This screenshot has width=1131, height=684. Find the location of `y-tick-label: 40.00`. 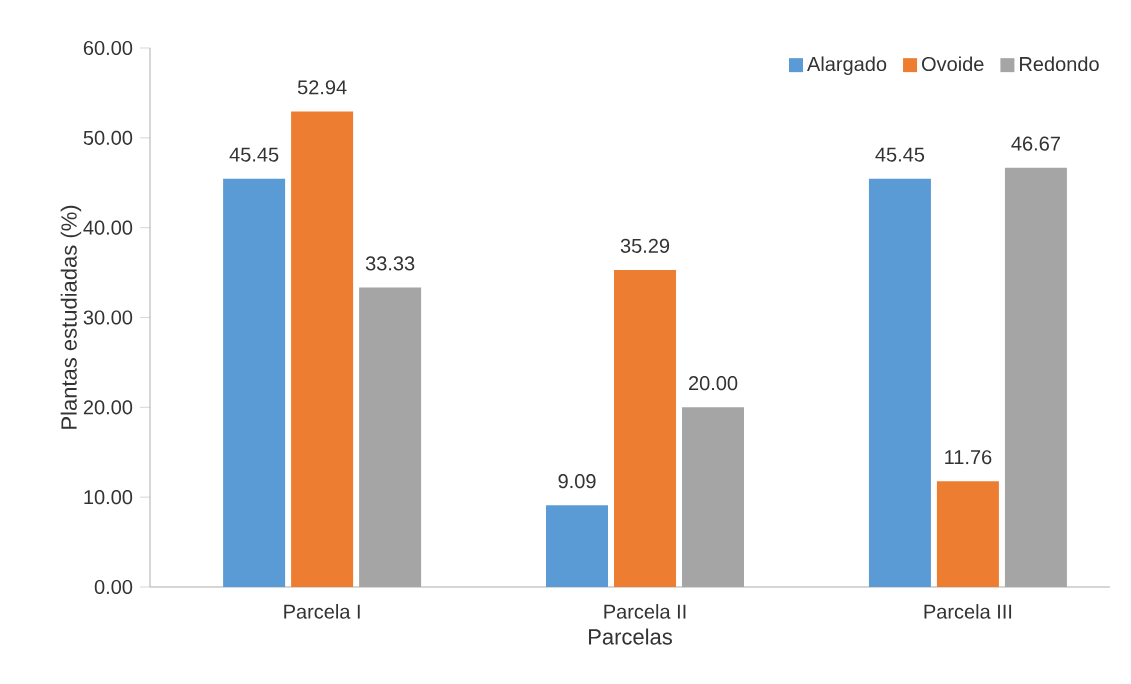

y-tick-label: 40.00 is located at coordinates (108, 227).